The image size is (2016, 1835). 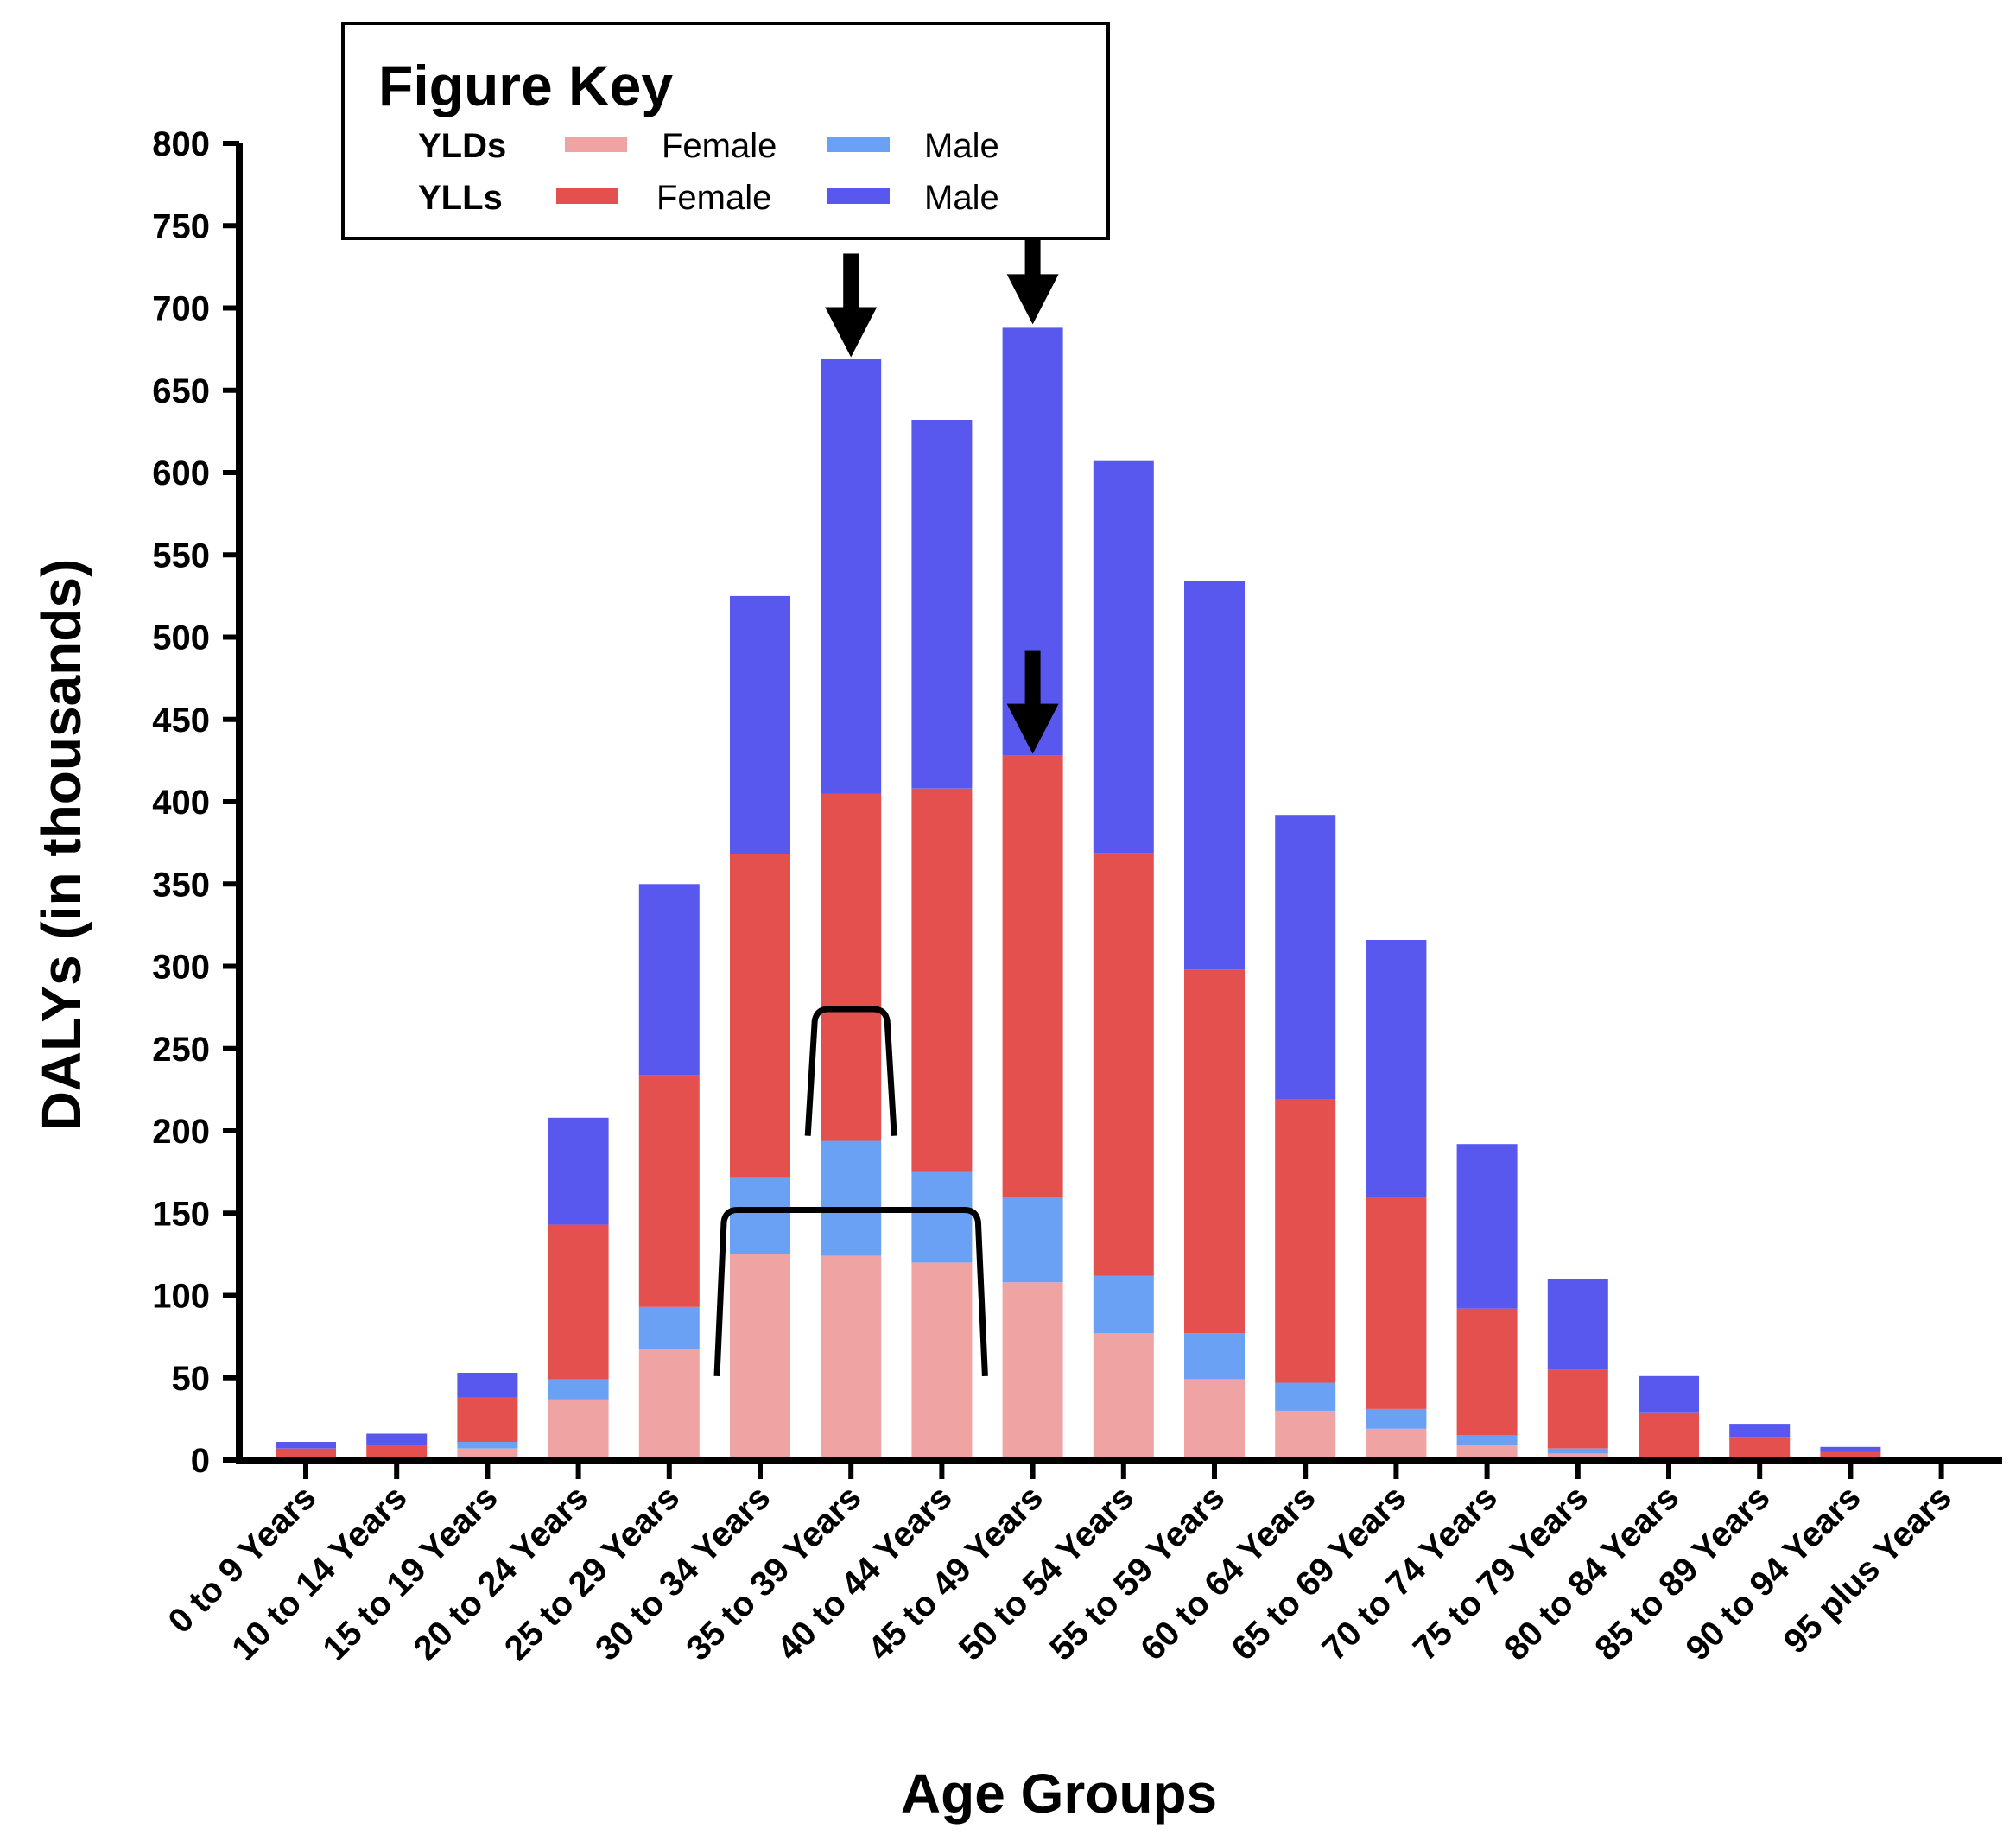 I want to click on bar-ylls-male-85-to-89-years, so click(x=1760, y=1431).